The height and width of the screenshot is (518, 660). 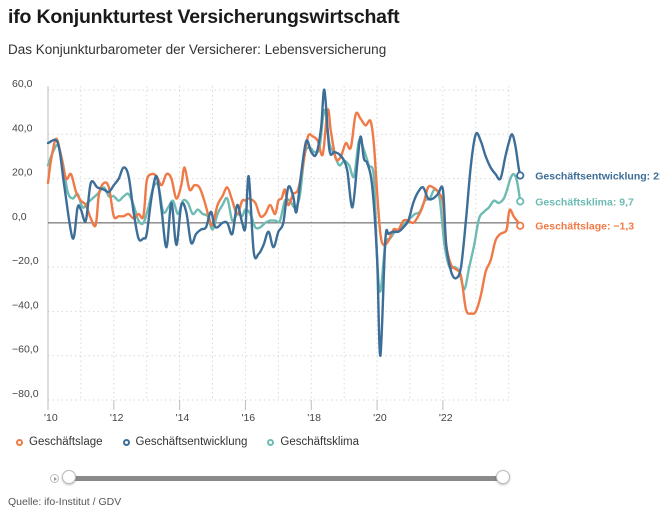 I want to click on legend-label-geschaeftsklima: Geschäftsklima, so click(x=319, y=442).